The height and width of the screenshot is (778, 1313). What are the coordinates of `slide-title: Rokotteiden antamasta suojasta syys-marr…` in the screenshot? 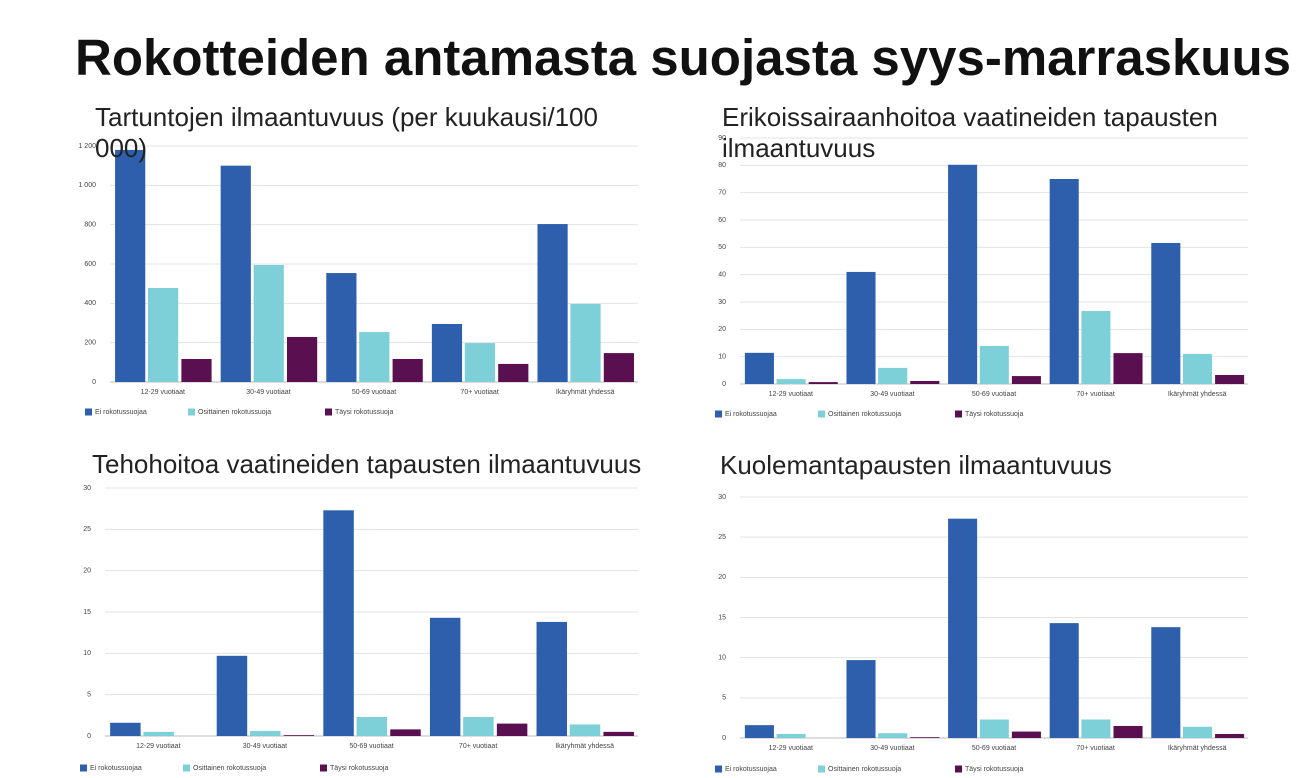 It's located at (683, 57).